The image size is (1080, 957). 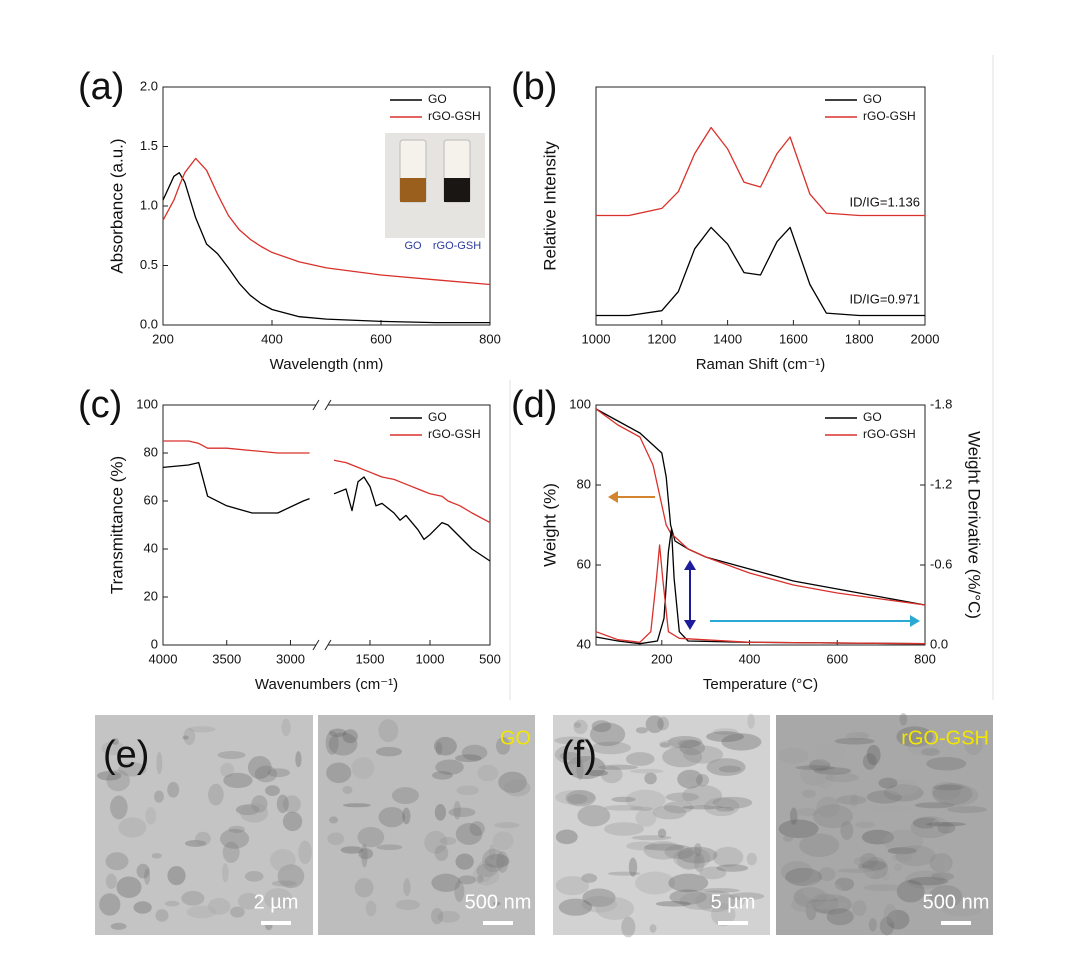 I want to click on x-tick-label: 3500, so click(x=226, y=658).